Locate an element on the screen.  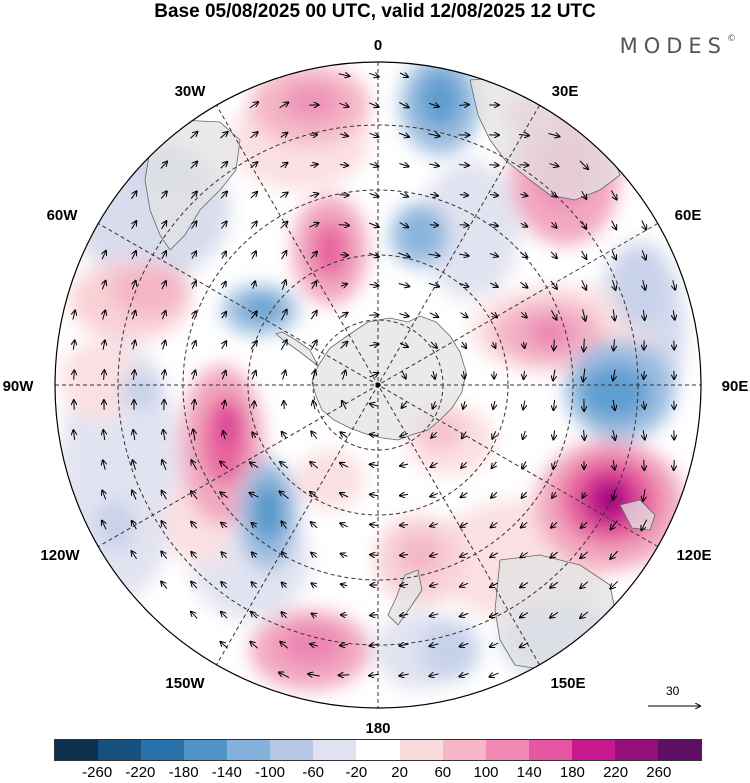
colorbar-tick-label: 180 is located at coordinates (572, 772).